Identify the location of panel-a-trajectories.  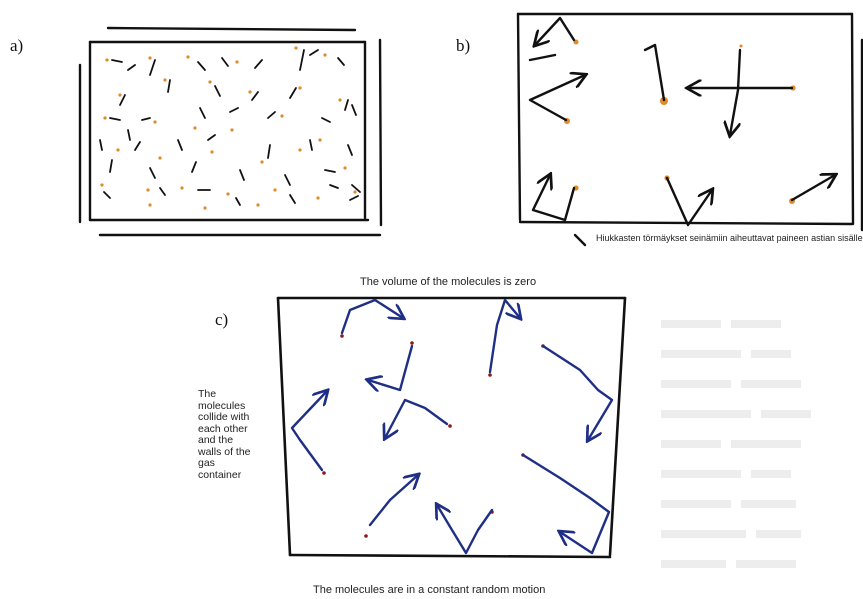
(230, 127).